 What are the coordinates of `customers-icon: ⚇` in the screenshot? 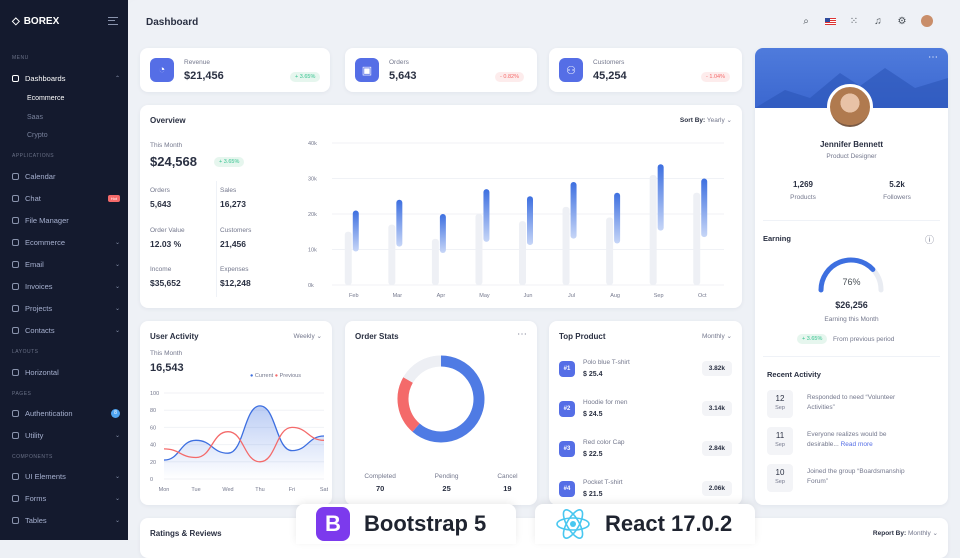 It's located at (571, 70).